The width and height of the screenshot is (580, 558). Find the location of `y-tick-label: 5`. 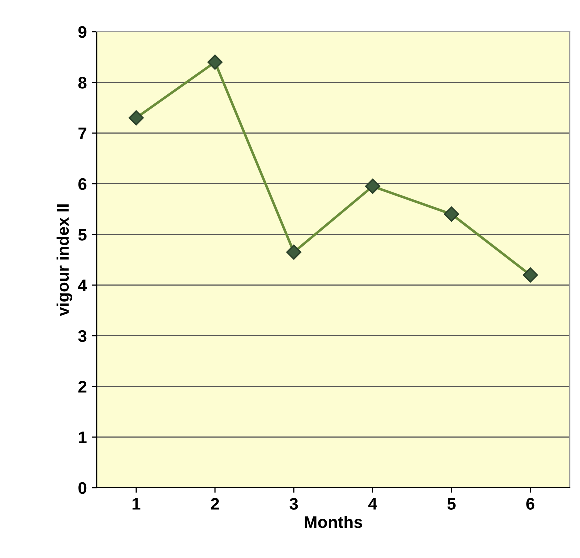

y-tick-label: 5 is located at coordinates (82, 235).